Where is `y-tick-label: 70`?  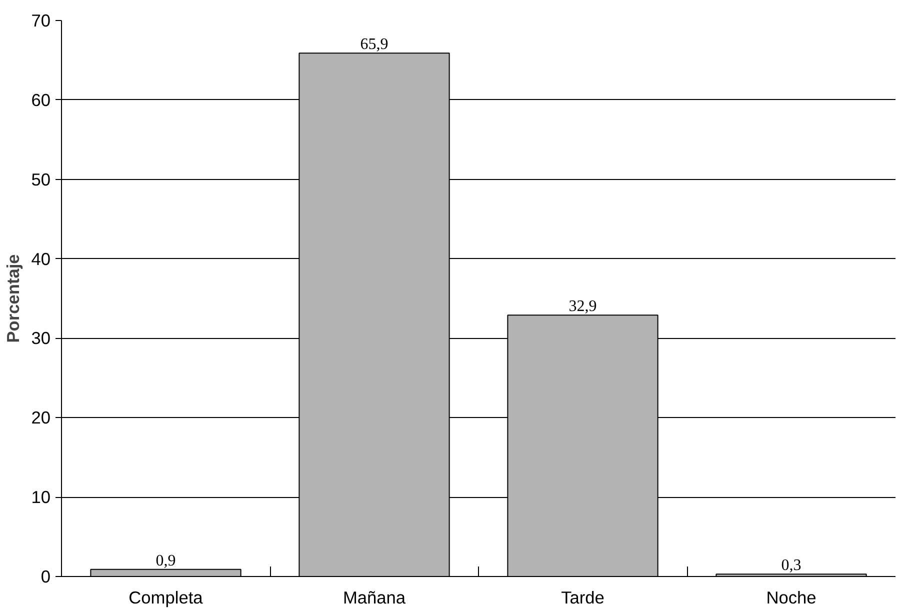
y-tick-label: 70 is located at coordinates (41, 20).